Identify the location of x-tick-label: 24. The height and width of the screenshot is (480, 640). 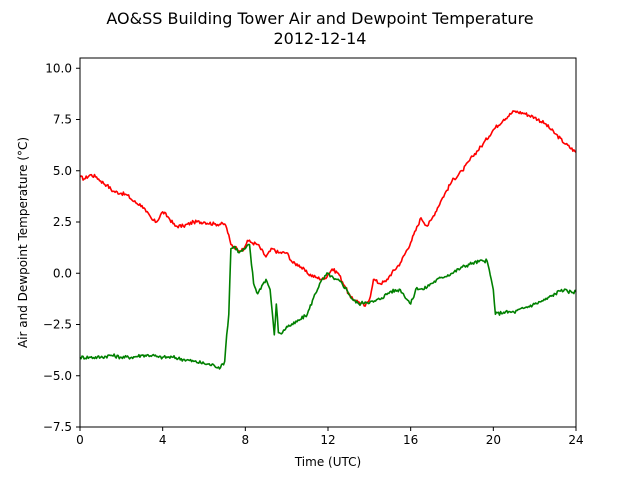
(575, 440).